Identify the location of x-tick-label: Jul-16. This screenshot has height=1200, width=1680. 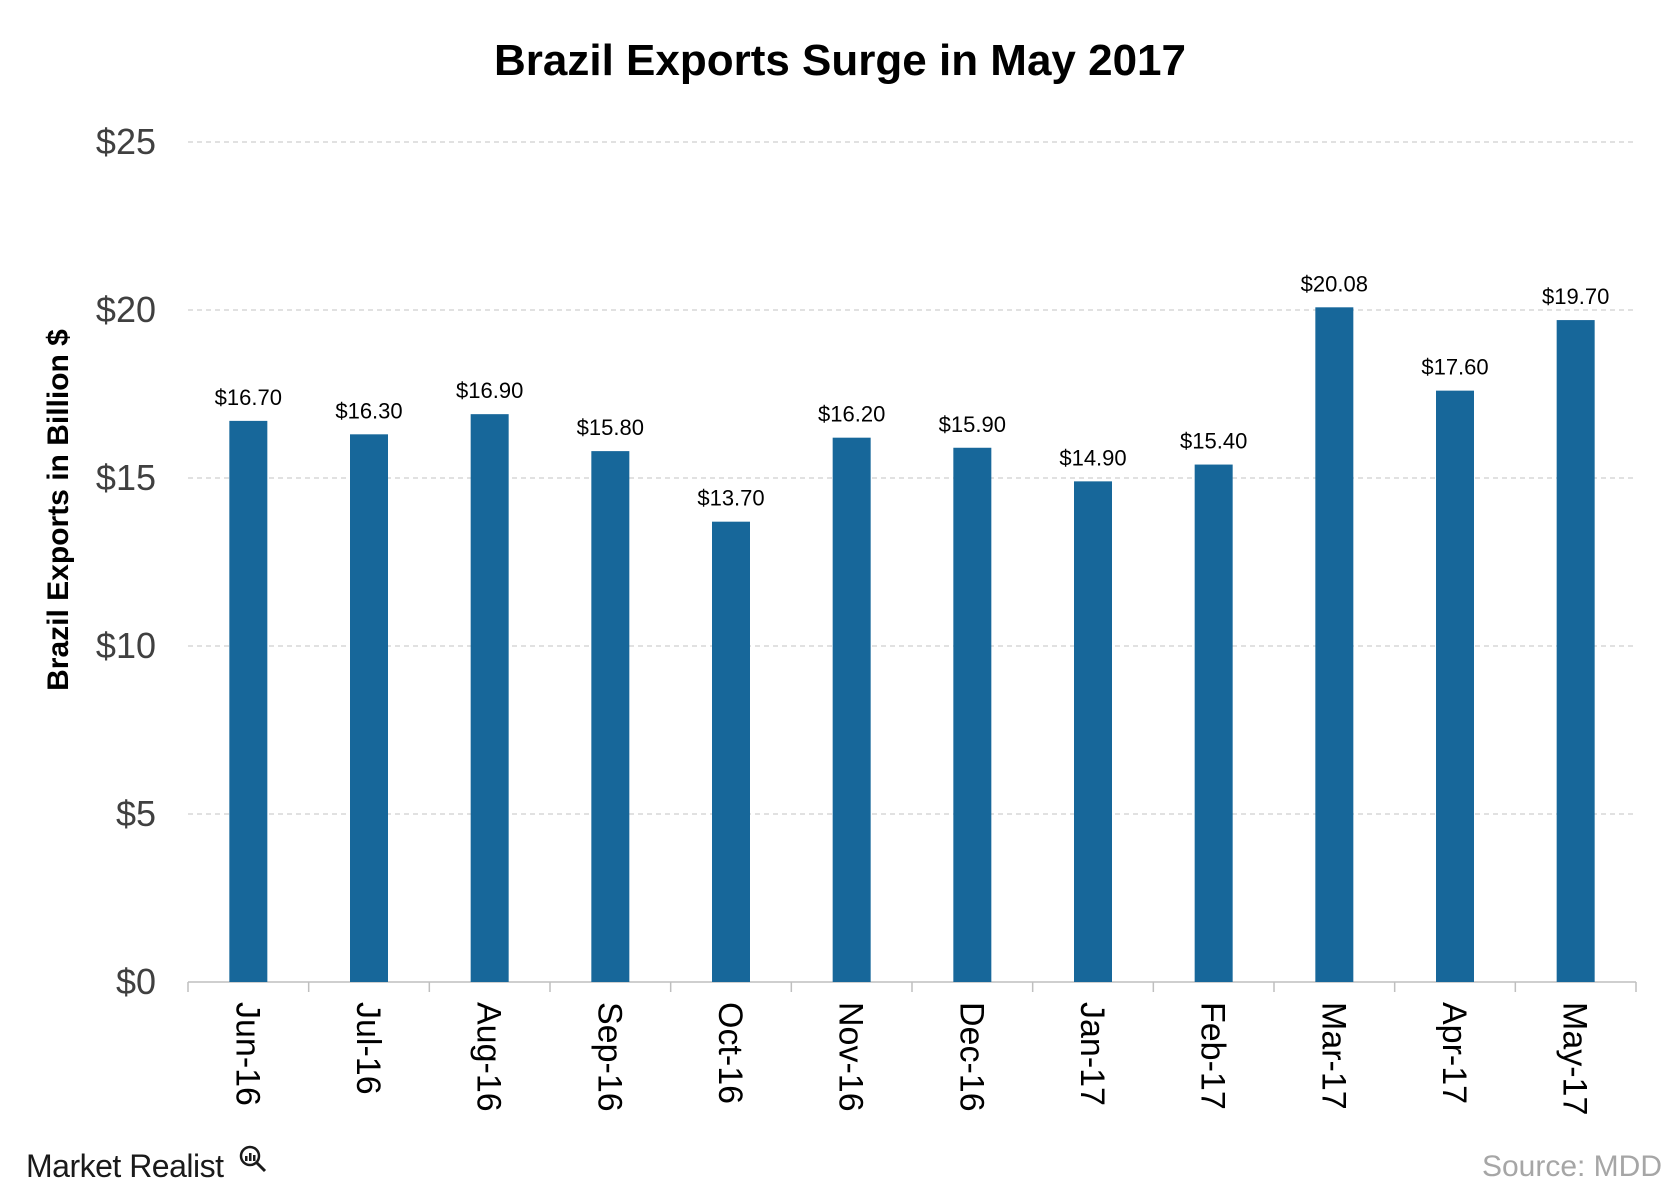
(368, 1048).